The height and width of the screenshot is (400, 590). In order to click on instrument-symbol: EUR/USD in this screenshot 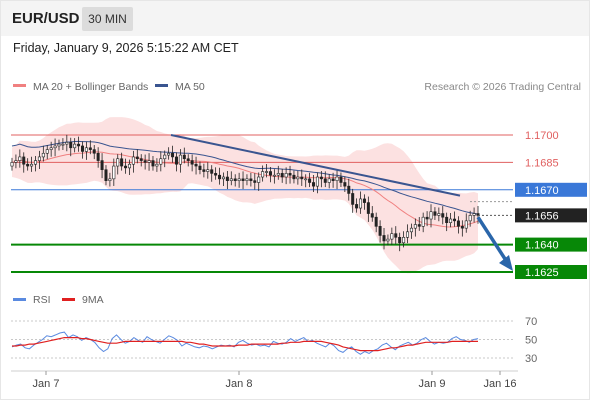, I will do `click(46, 18)`.